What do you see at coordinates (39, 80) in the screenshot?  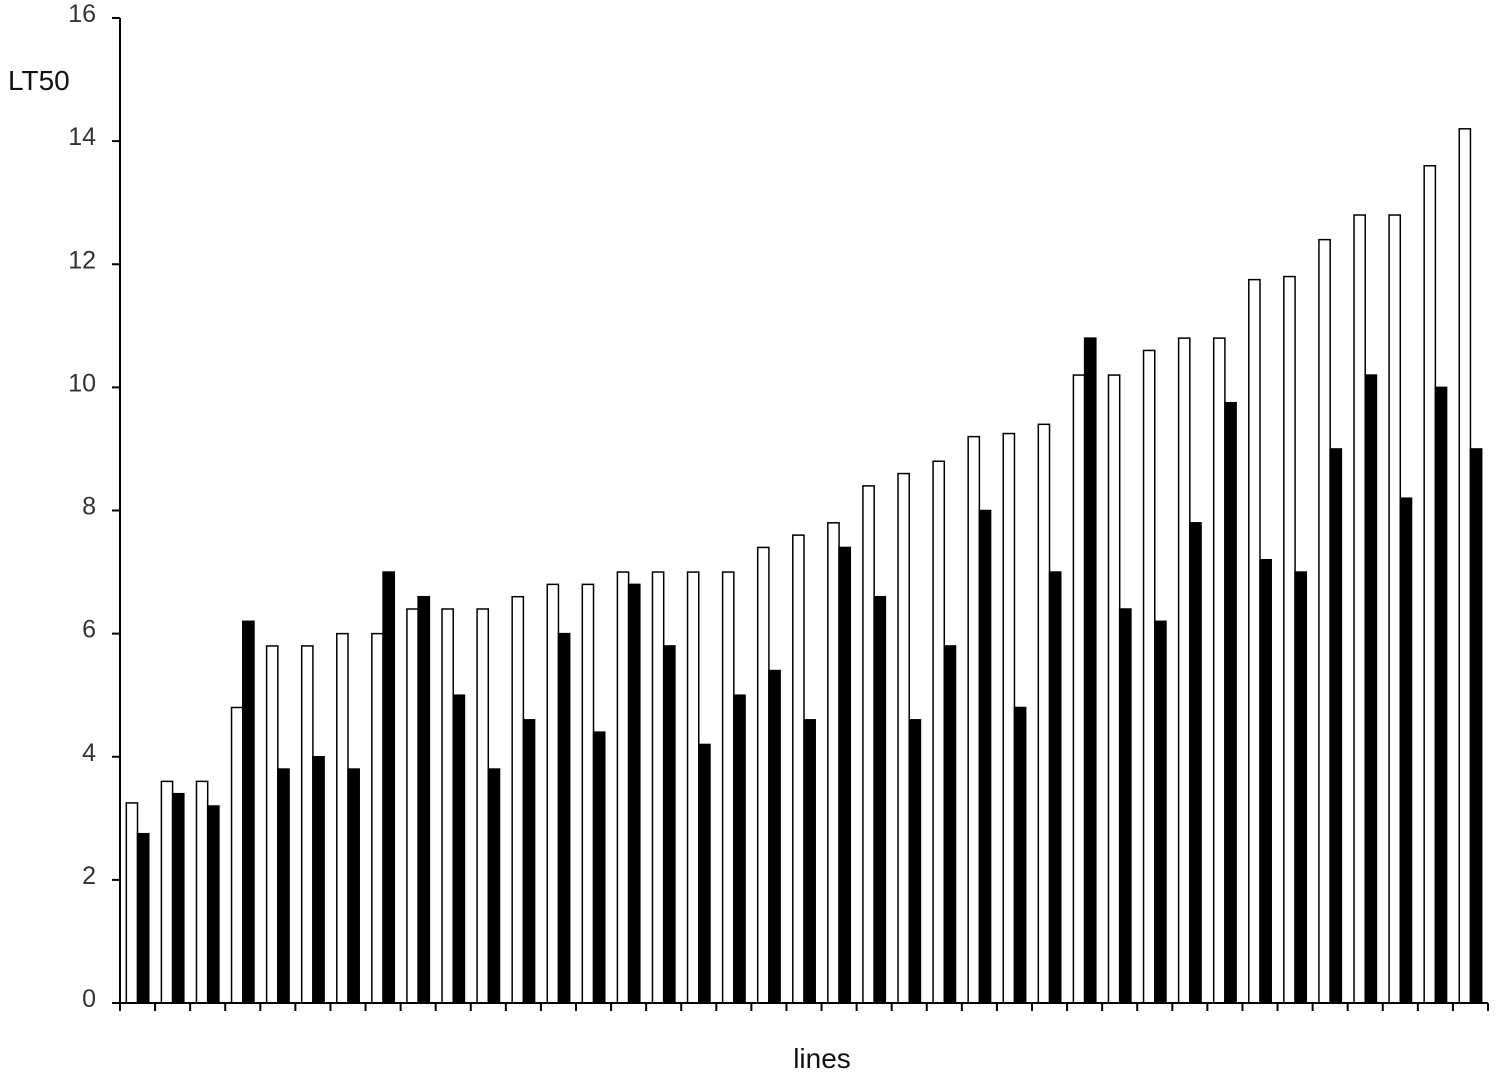 I see `y-axis-title: LT50` at bounding box center [39, 80].